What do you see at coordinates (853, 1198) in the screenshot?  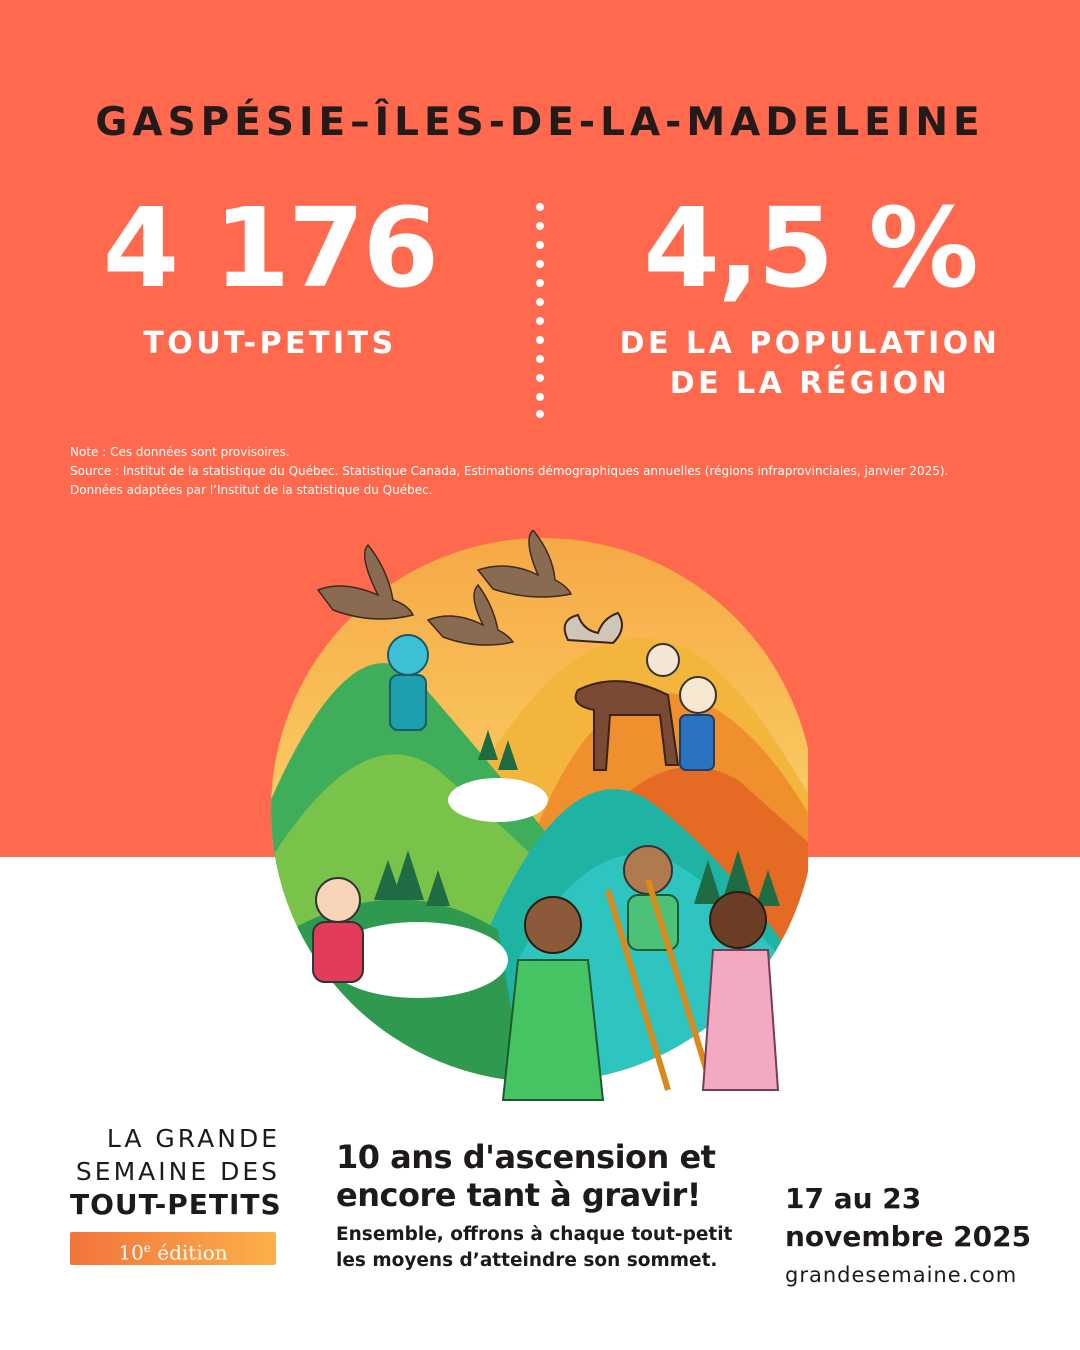 I see `event-dates-1: 17 au 23` at bounding box center [853, 1198].